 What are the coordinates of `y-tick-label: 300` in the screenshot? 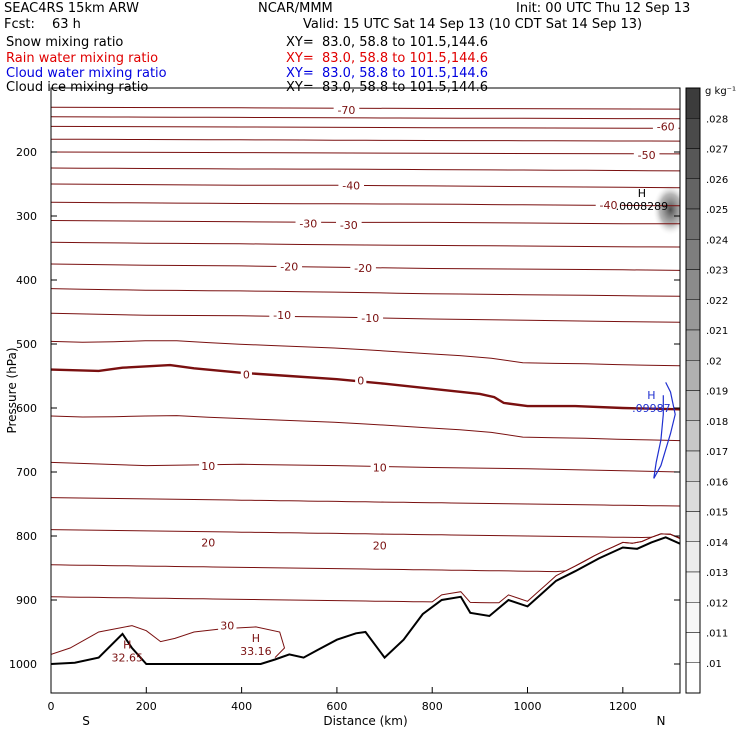 It's located at (26, 216).